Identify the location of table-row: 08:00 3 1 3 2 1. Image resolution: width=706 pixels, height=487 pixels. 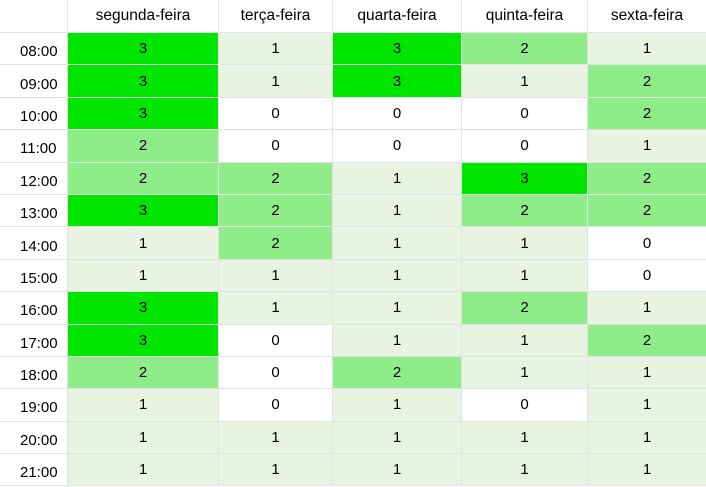
(353, 49).